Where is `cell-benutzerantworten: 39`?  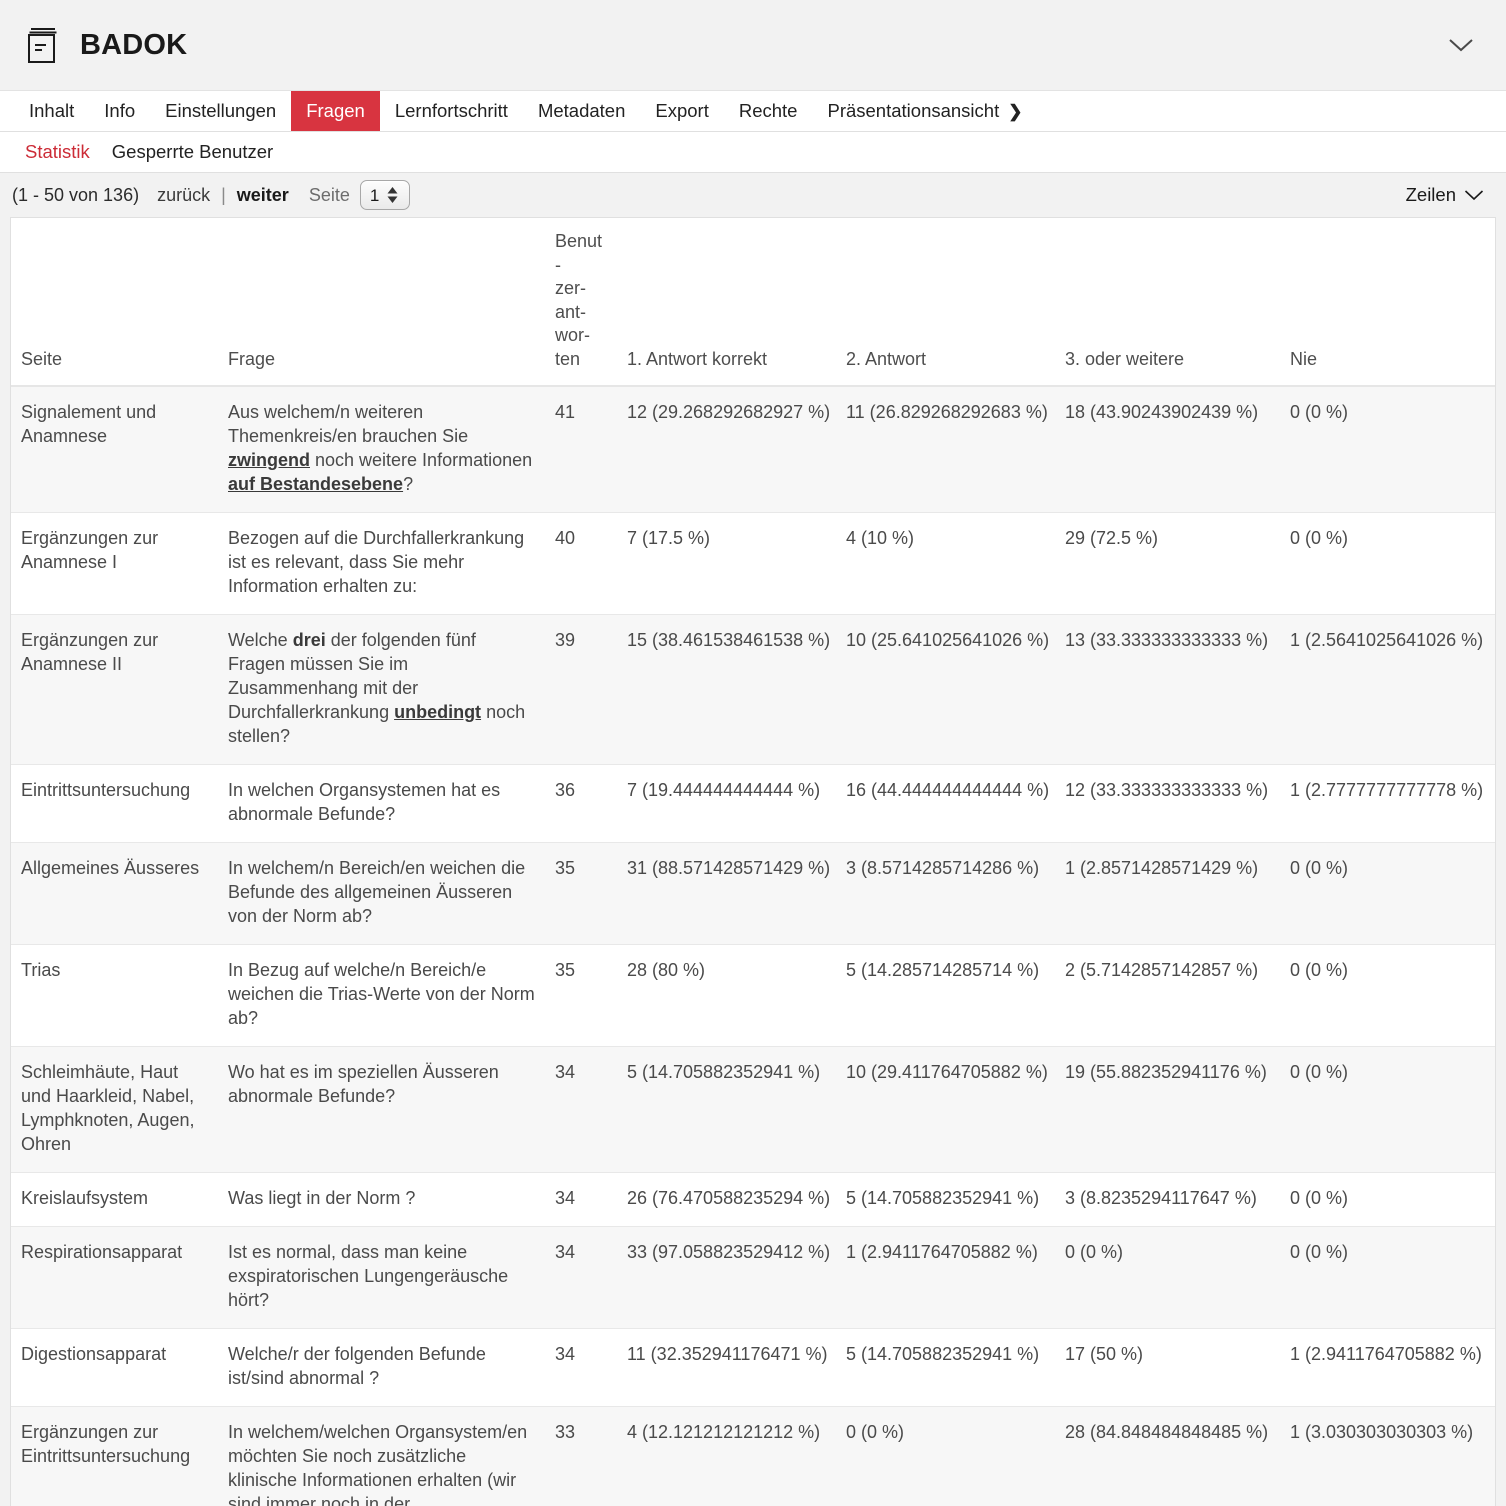 cell-benutzerantworten: 39 is located at coordinates (581, 689).